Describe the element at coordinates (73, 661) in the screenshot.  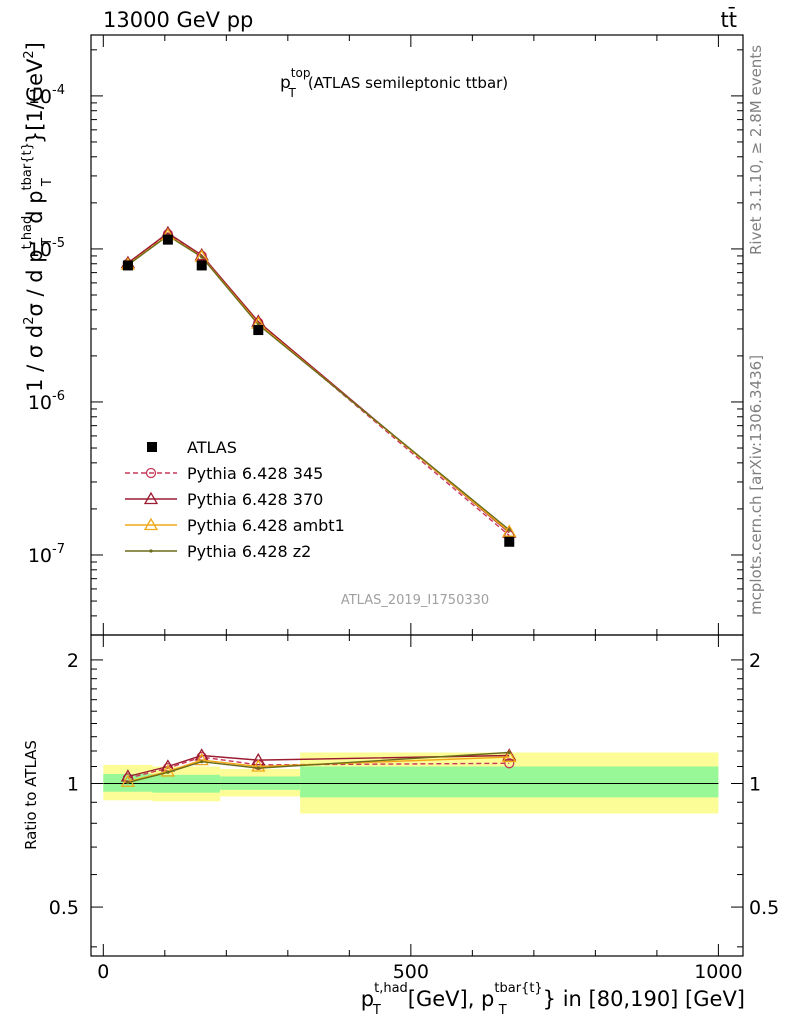
I see `ratio-y-tick-label: 2` at that location.